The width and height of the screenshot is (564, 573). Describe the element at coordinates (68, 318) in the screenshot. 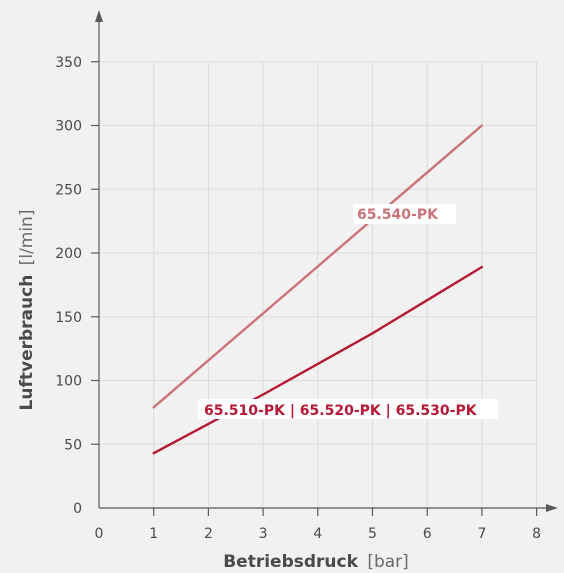

I see `y-tick-label-150: 150` at that location.